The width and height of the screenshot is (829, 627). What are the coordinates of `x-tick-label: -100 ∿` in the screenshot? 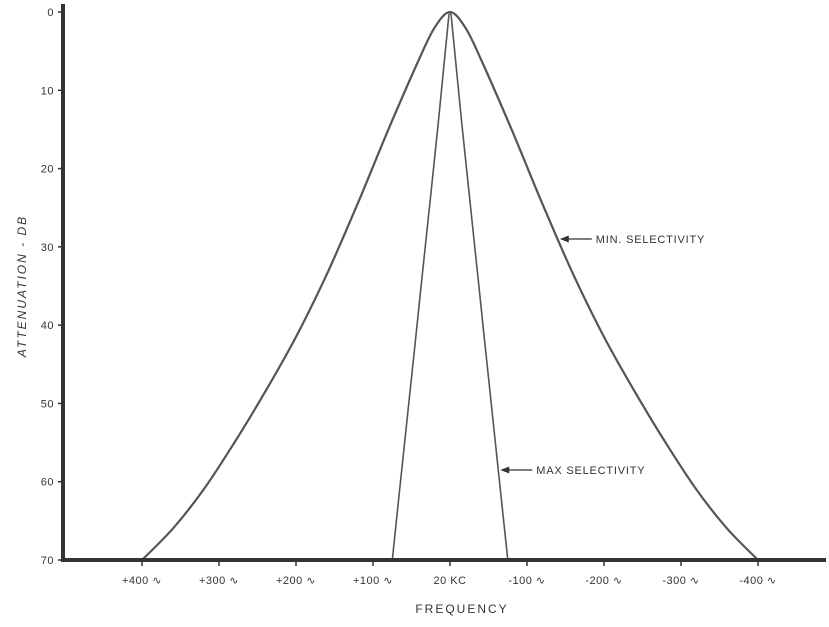 It's located at (526, 581).